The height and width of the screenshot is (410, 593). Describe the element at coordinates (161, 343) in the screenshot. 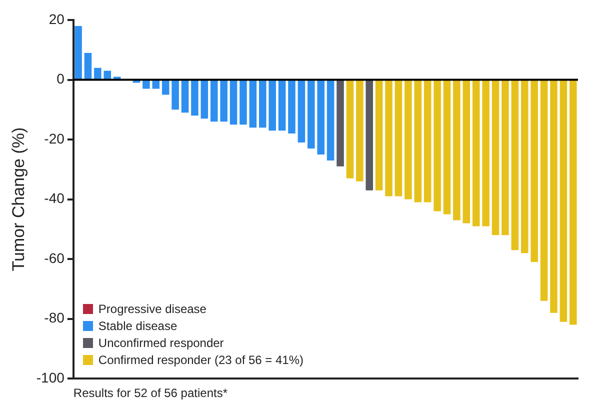

I see `legend-label: Unconfirmed responder` at that location.